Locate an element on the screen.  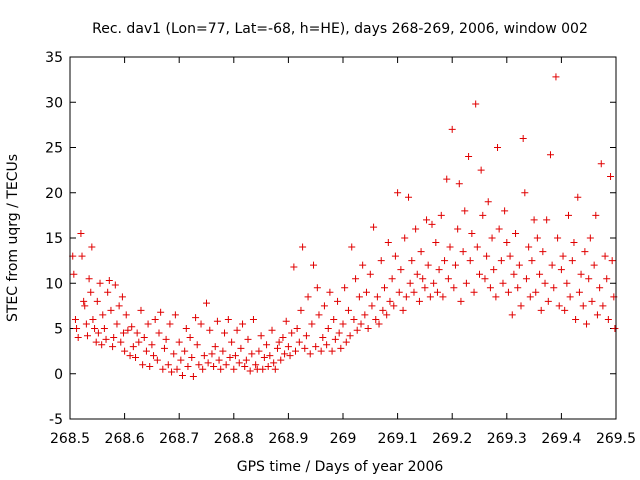
y-tick-label: 15 is located at coordinates (54, 239).